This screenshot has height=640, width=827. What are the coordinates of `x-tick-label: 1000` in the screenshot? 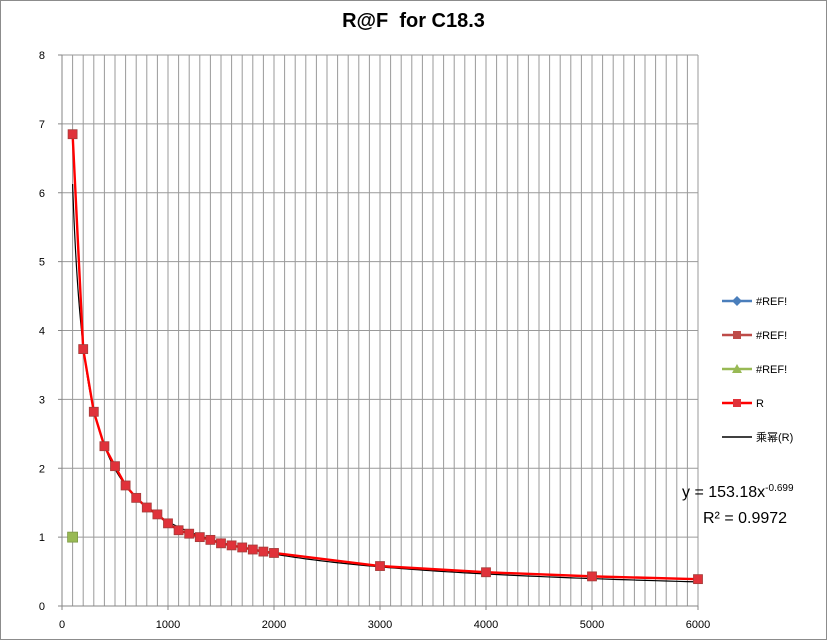 It's located at (168, 625).